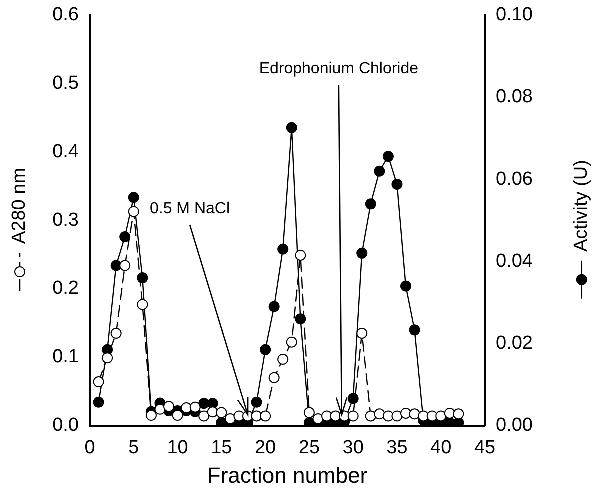 The height and width of the screenshot is (494, 601). What do you see at coordinates (65, 220) in the screenshot?
I see `y-tick-label: 0.3` at bounding box center [65, 220].